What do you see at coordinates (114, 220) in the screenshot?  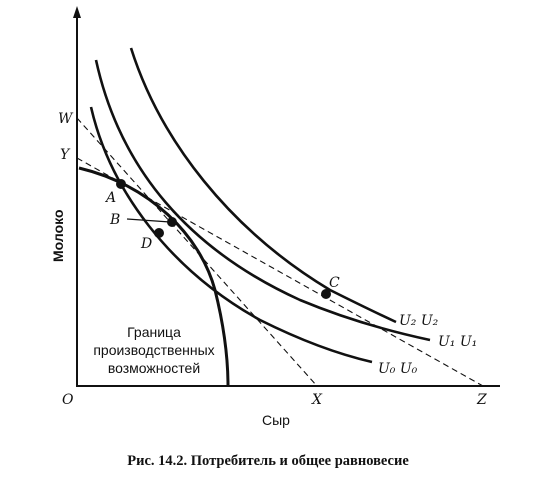 I see `point-b-label: B` at bounding box center [114, 220].